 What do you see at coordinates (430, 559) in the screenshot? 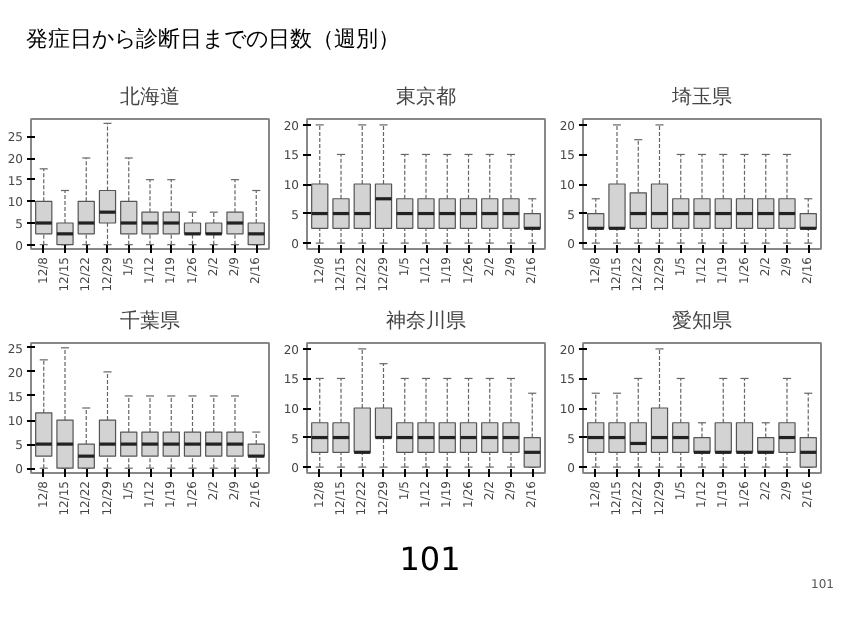
I see `text: 101` at bounding box center [430, 559].